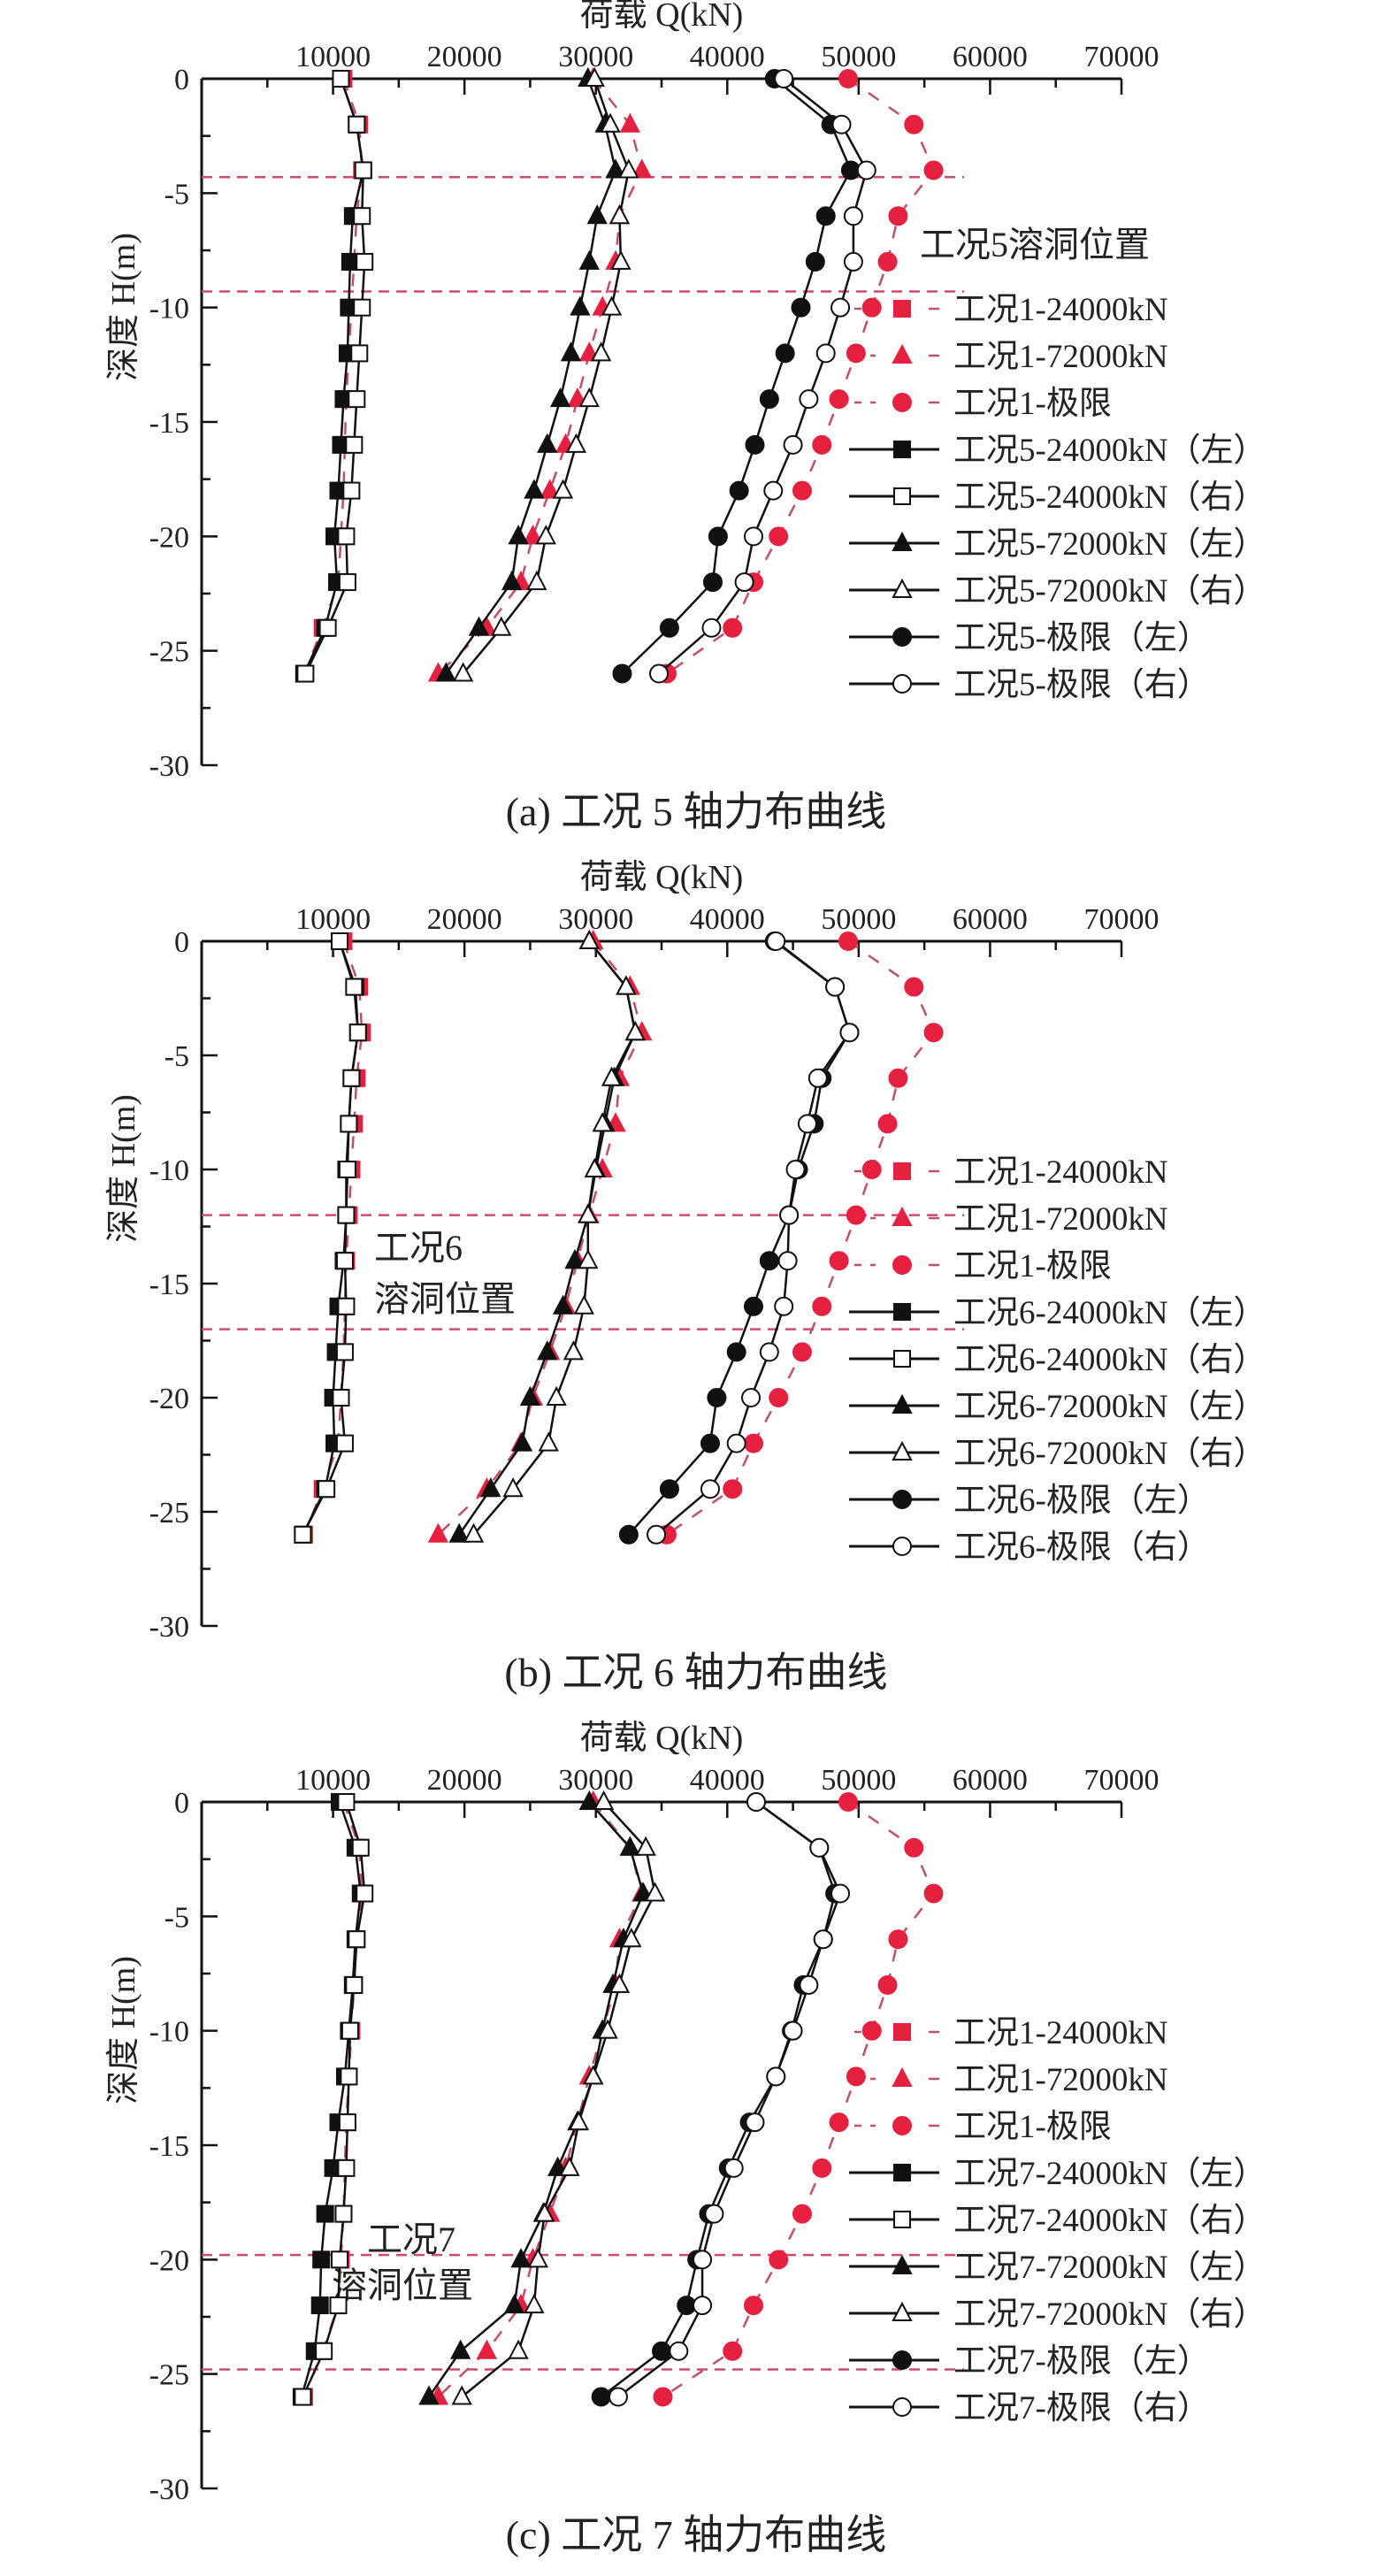 The height and width of the screenshot is (2576, 1393). What do you see at coordinates (169, 2146) in the screenshot?
I see `y-tick-label: -15` at bounding box center [169, 2146].